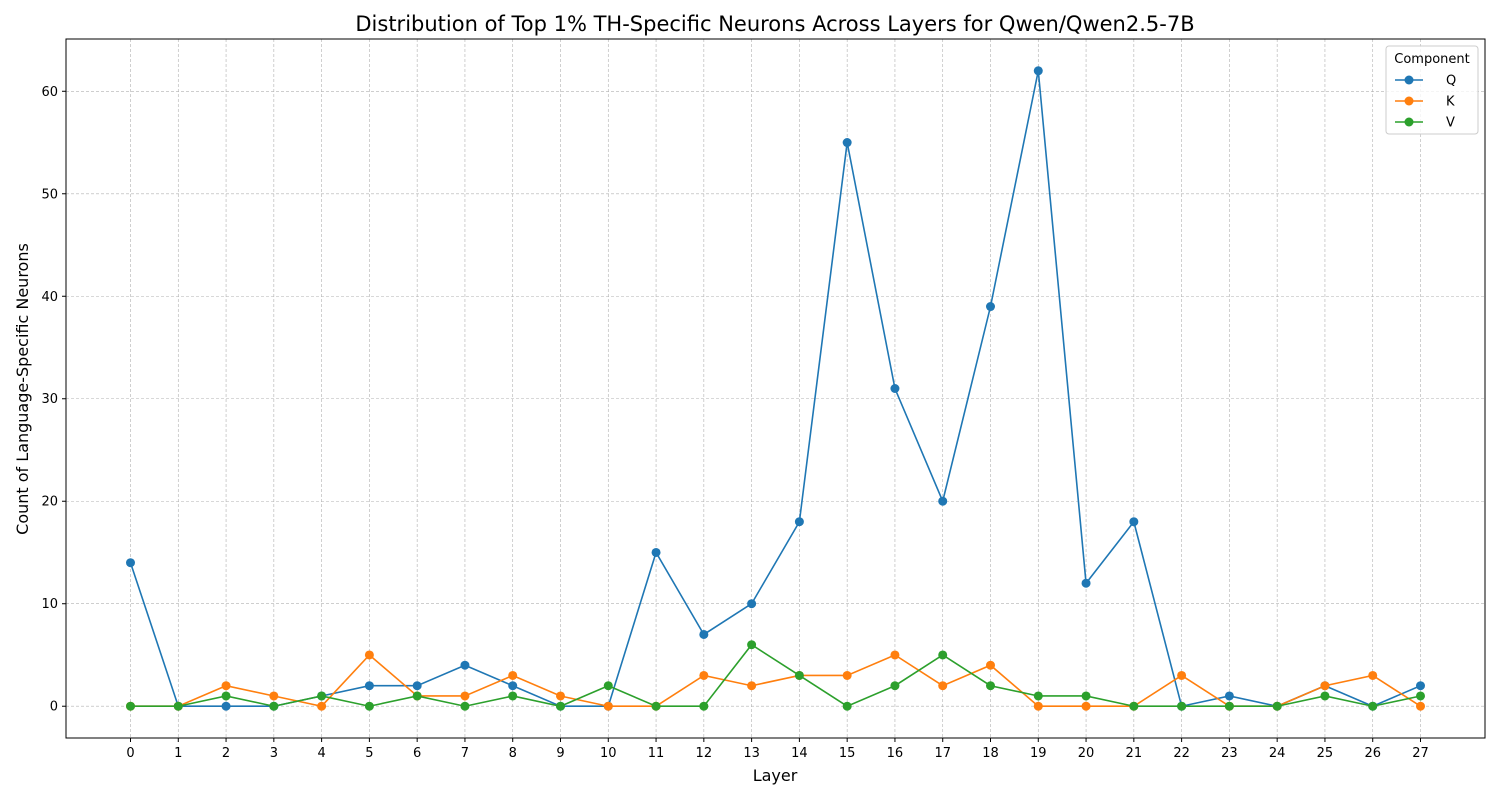  I want to click on x-tick-label: 23, so click(1229, 753).